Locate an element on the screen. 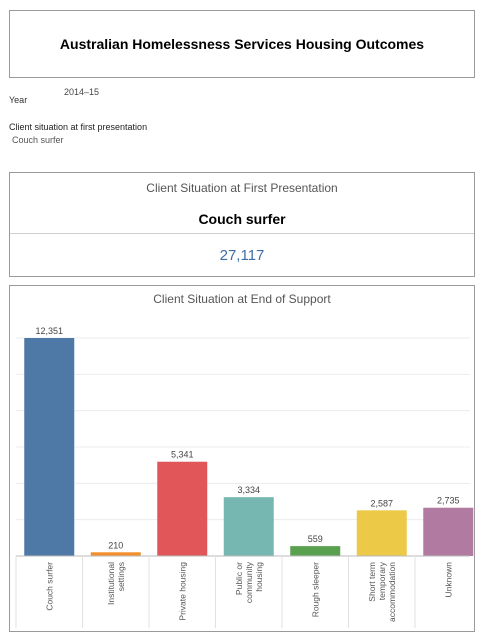 Image resolution: width=484 pixels, height=640 pixels. chart-title: Client Situation at End of Support is located at coordinates (242, 299).